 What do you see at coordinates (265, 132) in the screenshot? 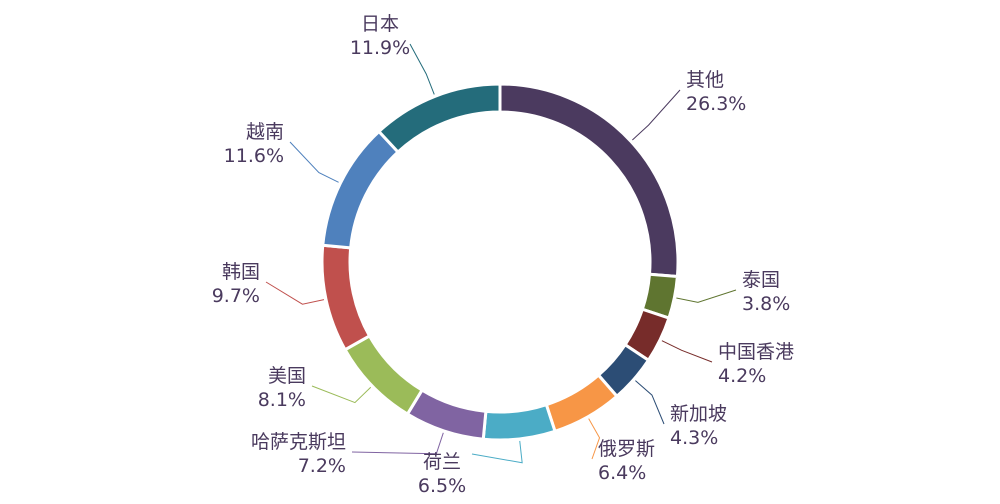
I see `slice-label-10: 越南` at bounding box center [265, 132].